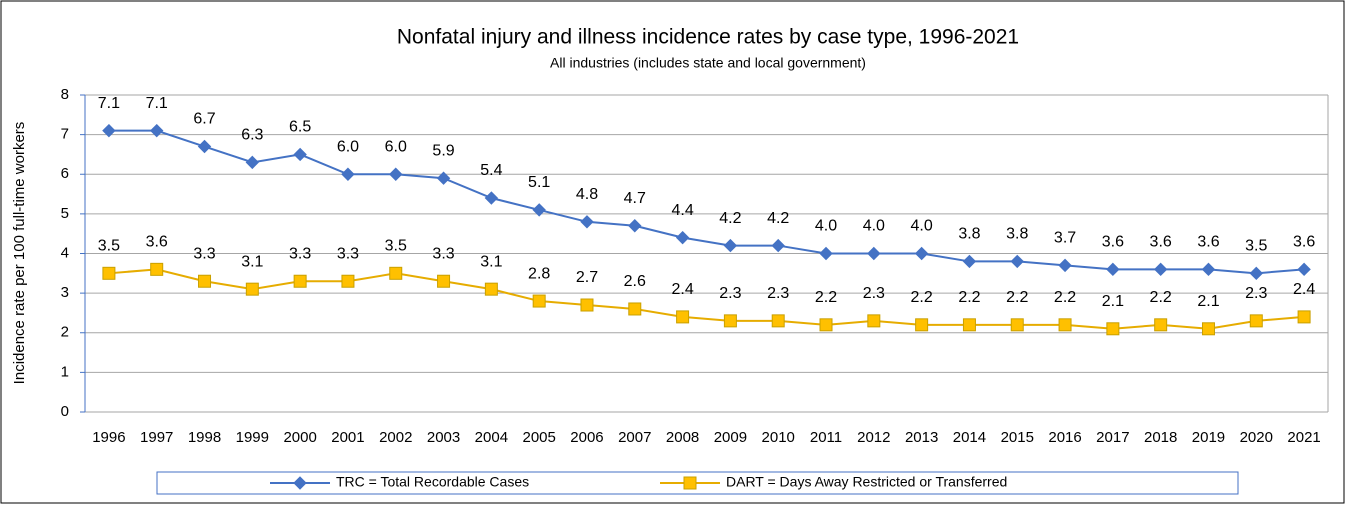 This screenshot has width=1345, height=509. What do you see at coordinates (65, 213) in the screenshot?
I see `y-tick-label: 5` at bounding box center [65, 213].